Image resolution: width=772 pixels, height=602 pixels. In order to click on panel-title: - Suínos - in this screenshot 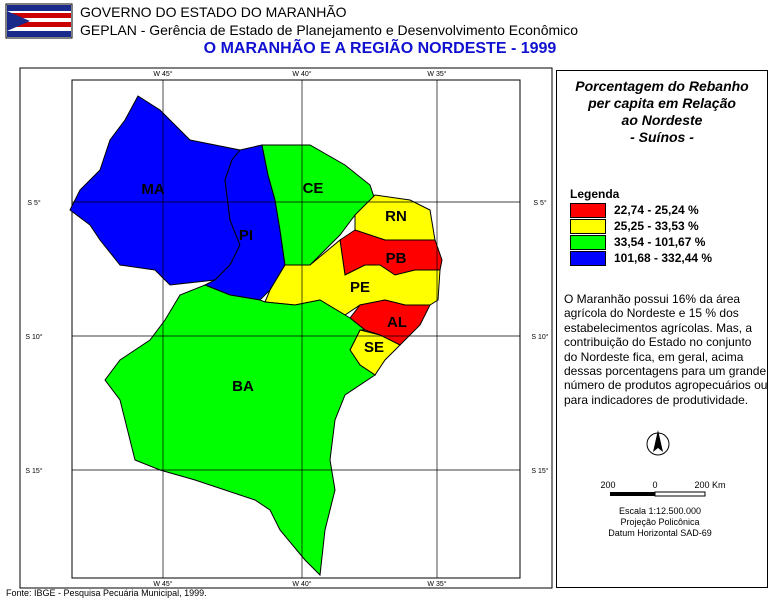, I will do `click(662, 137)`.